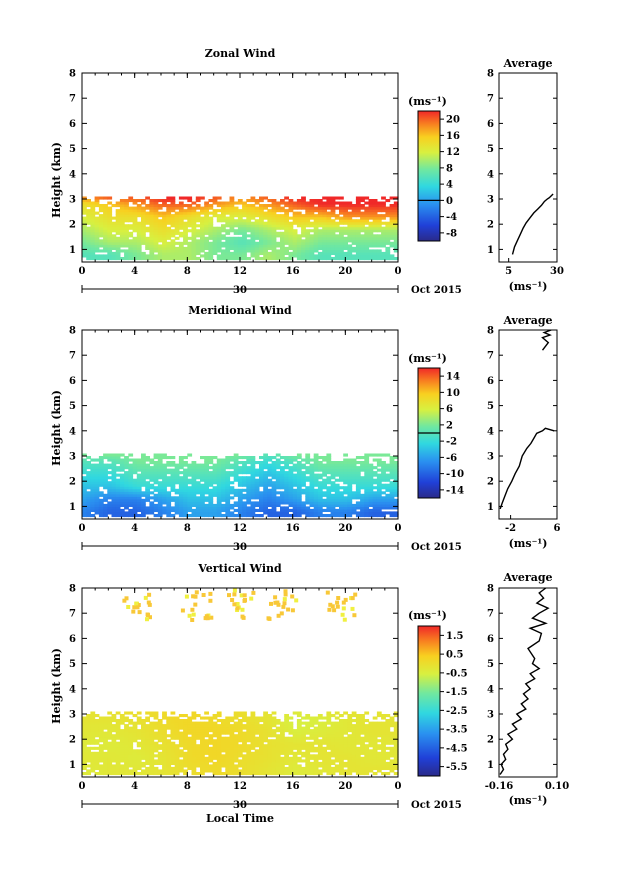  Describe the element at coordinates (72, 431) in the screenshot. I see `y-tick-label: 4` at that location.